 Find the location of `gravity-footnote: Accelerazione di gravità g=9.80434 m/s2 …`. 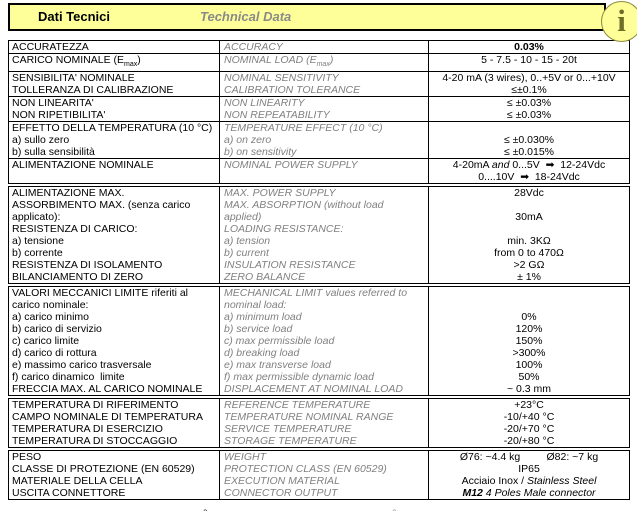

gravity-footnote: Accelerazione di gravità g=9.80434 m/s2 … is located at coordinates (202, 504).